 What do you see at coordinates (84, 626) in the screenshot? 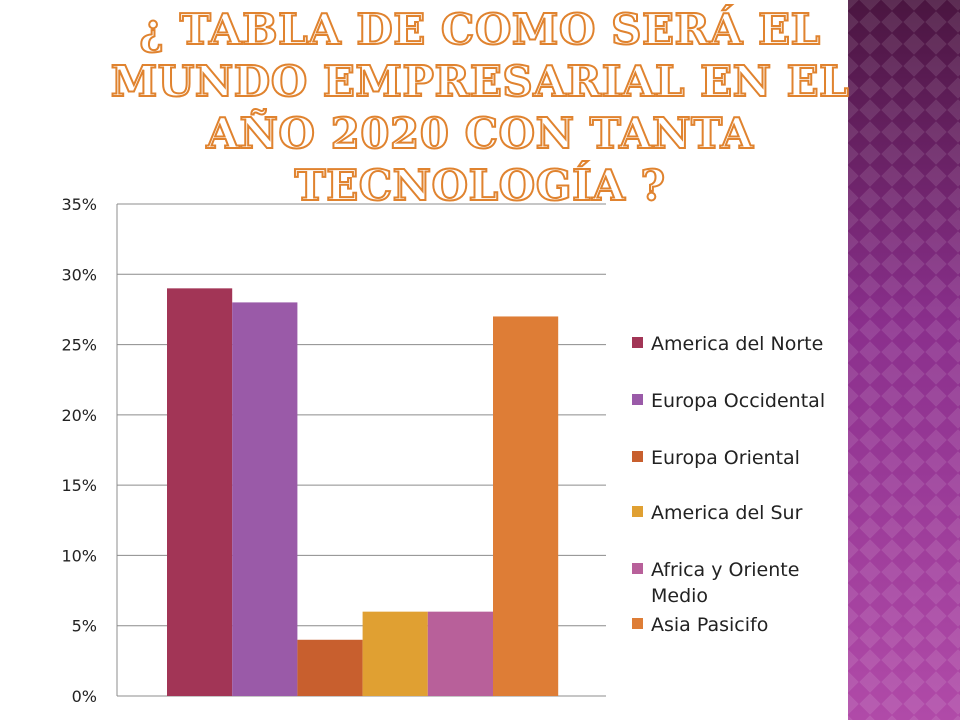
I see `y-tick-label: 5%` at bounding box center [84, 626].